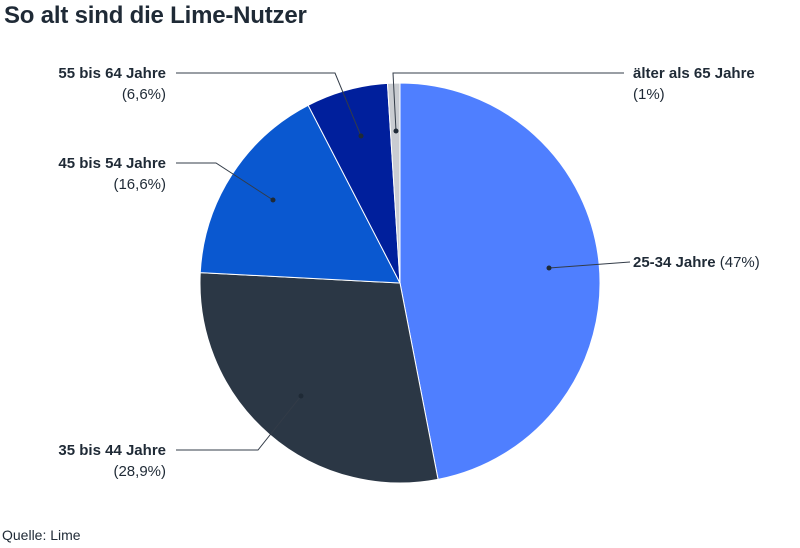 This screenshot has width=800, height=548. I want to click on slice-label-name: 35 bis 44 Jahre, so click(112, 450).